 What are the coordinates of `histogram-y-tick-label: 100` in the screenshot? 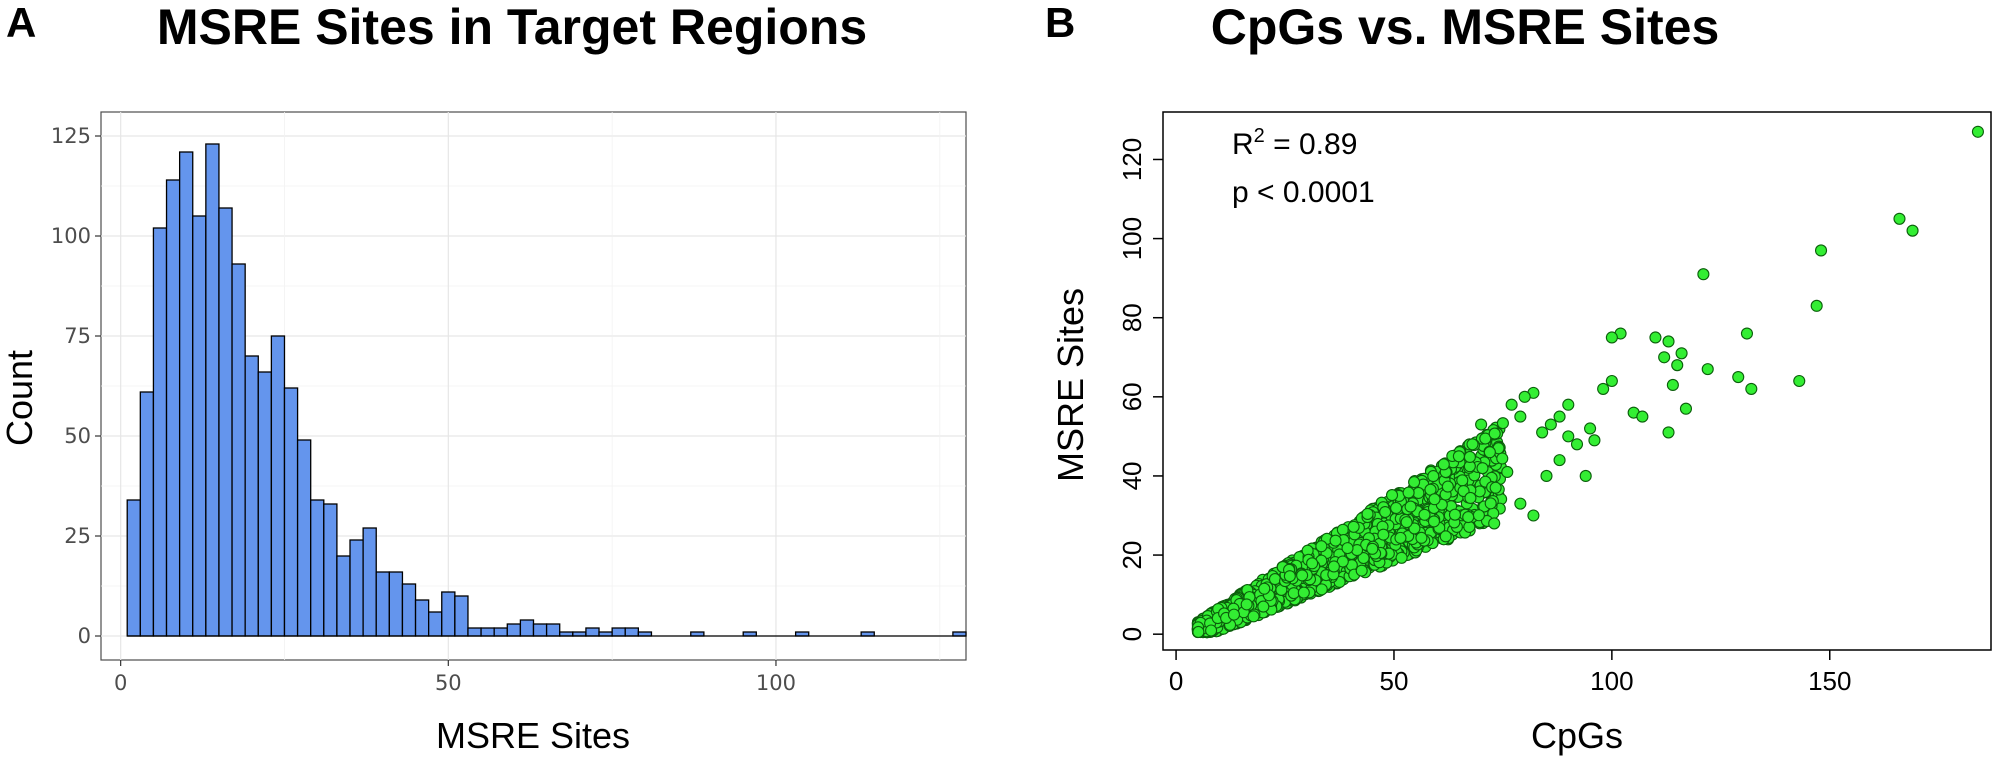 It's located at (71, 236).